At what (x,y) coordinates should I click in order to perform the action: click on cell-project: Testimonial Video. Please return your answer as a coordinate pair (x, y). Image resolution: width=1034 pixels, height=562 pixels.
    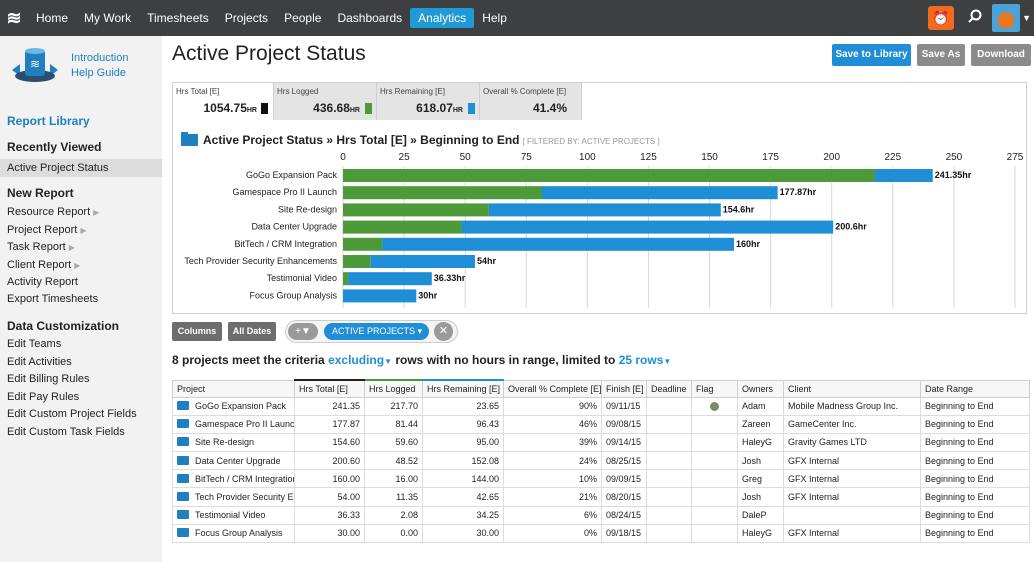
    Looking at the image, I should click on (233, 515).